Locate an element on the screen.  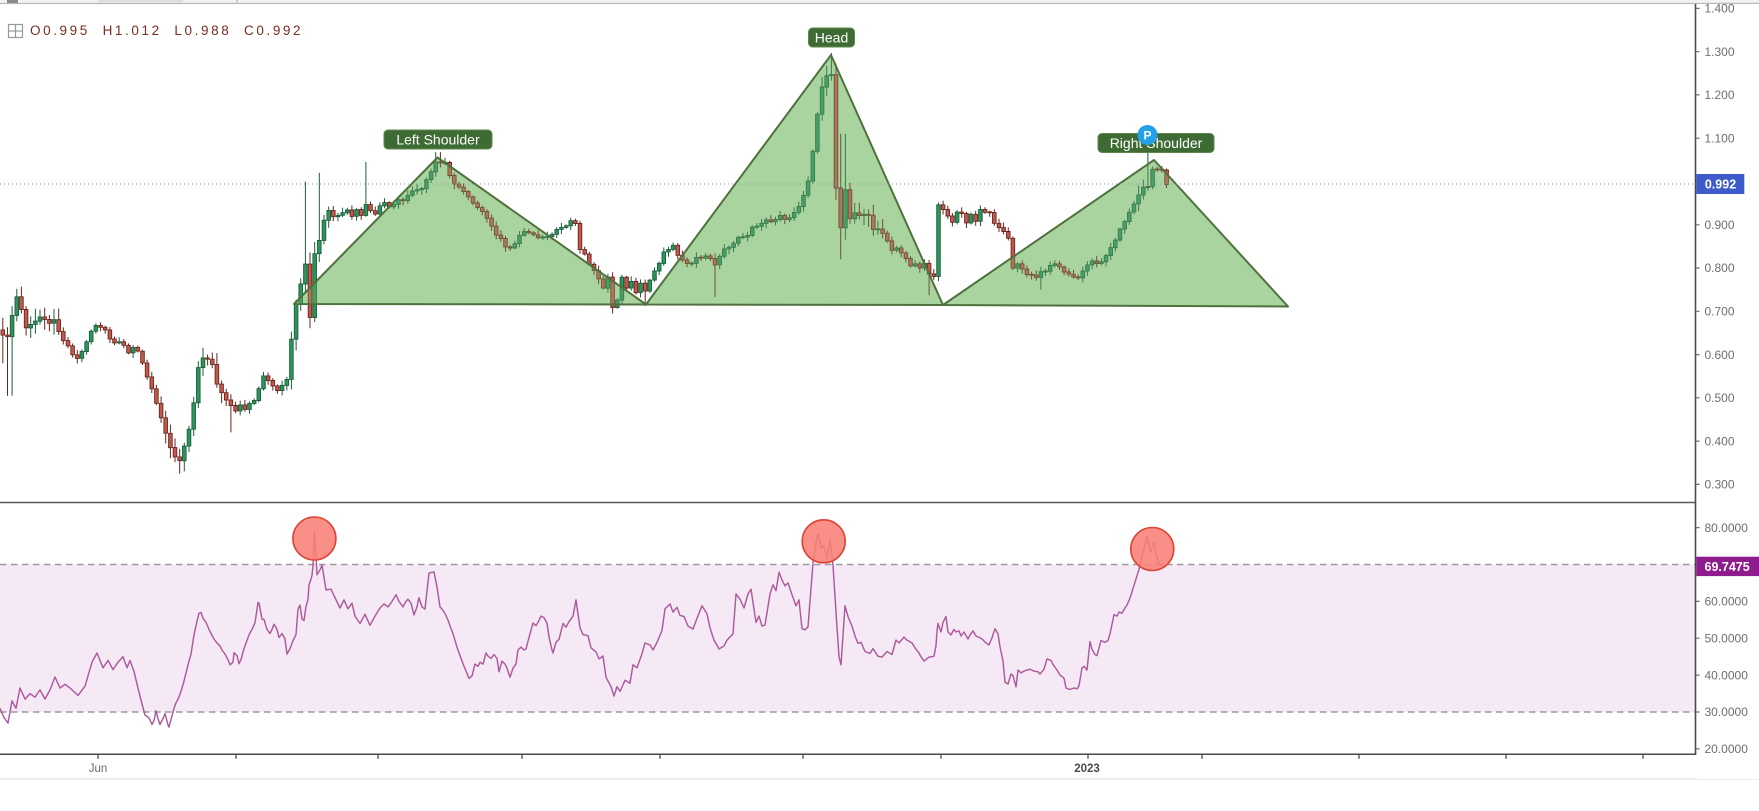
svg-text: 50.0000 is located at coordinates (1727, 639).